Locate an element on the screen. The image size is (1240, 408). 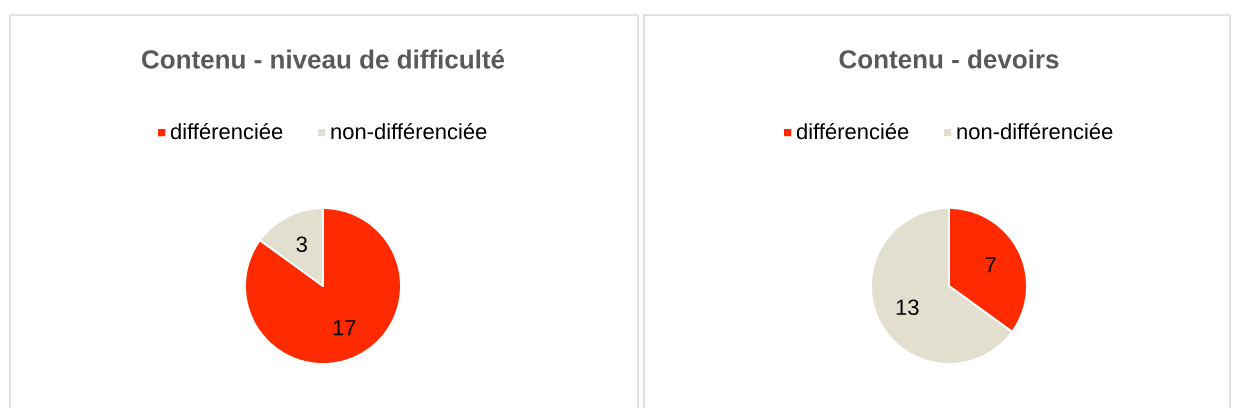
data-label: 3 is located at coordinates (301, 244).